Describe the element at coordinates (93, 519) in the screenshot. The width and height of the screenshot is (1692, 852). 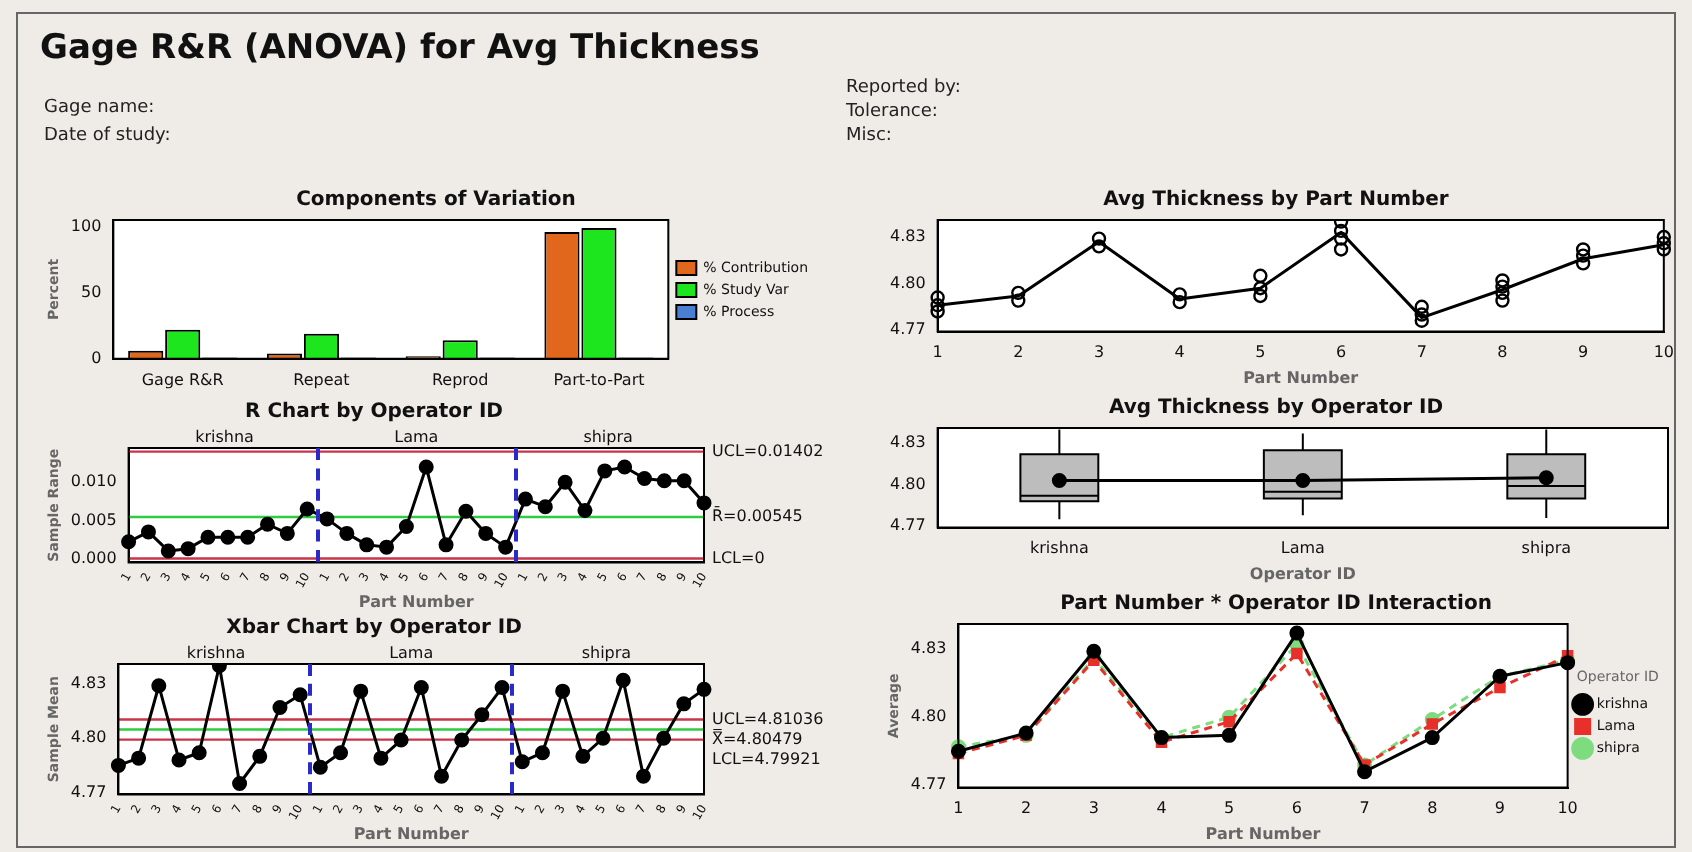
I see `y-tick-label: 0.005` at that location.